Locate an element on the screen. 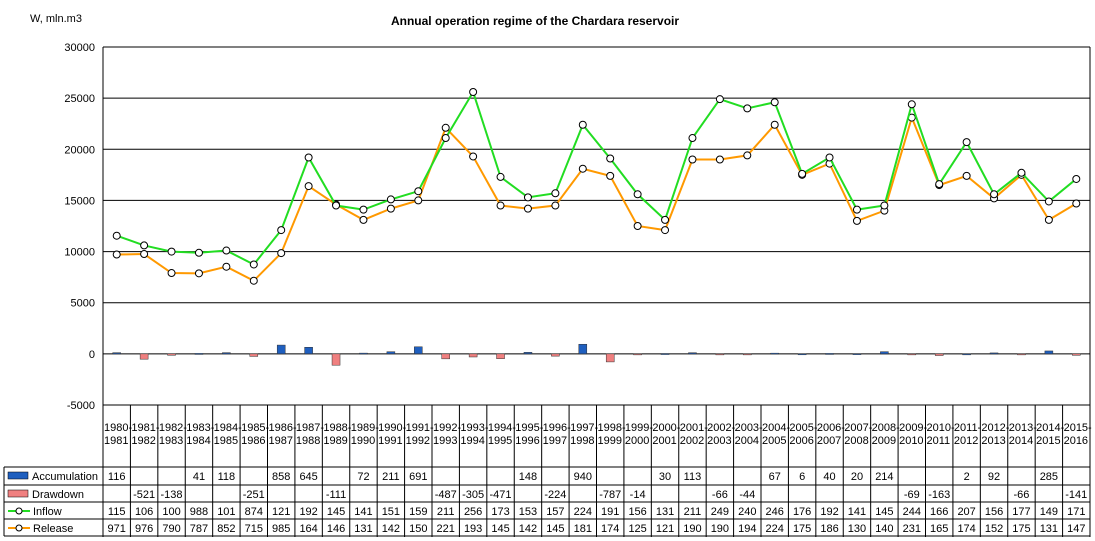  legend-key-drawdown is located at coordinates (18, 493).